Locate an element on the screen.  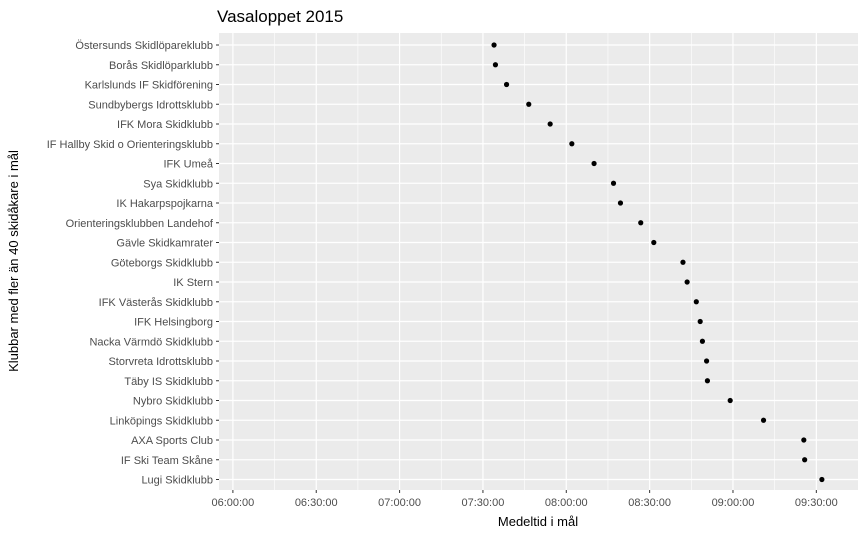
y-tick-label: IF Ski Team Skåne is located at coordinates (167, 461).